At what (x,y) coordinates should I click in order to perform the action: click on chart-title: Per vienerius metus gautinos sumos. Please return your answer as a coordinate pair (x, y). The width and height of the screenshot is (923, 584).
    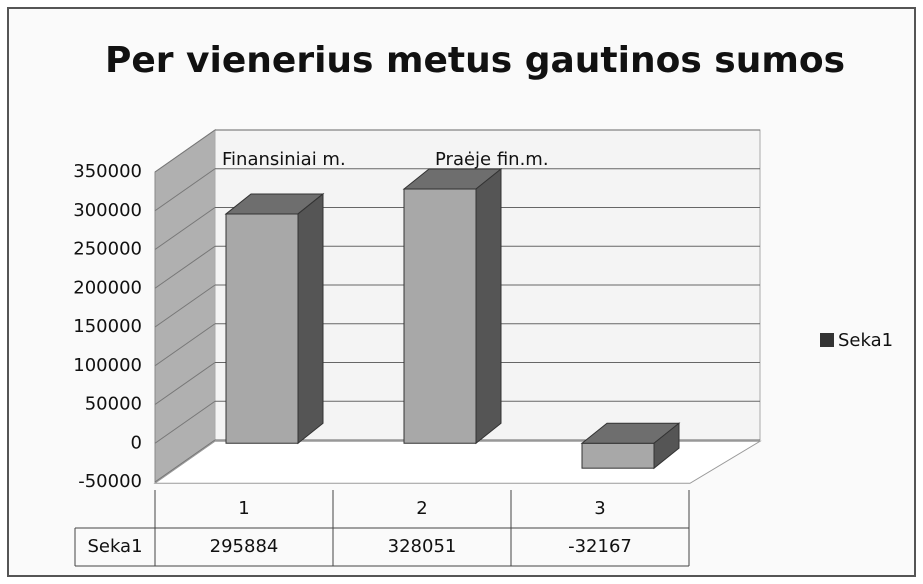
    Looking at the image, I should click on (475, 60).